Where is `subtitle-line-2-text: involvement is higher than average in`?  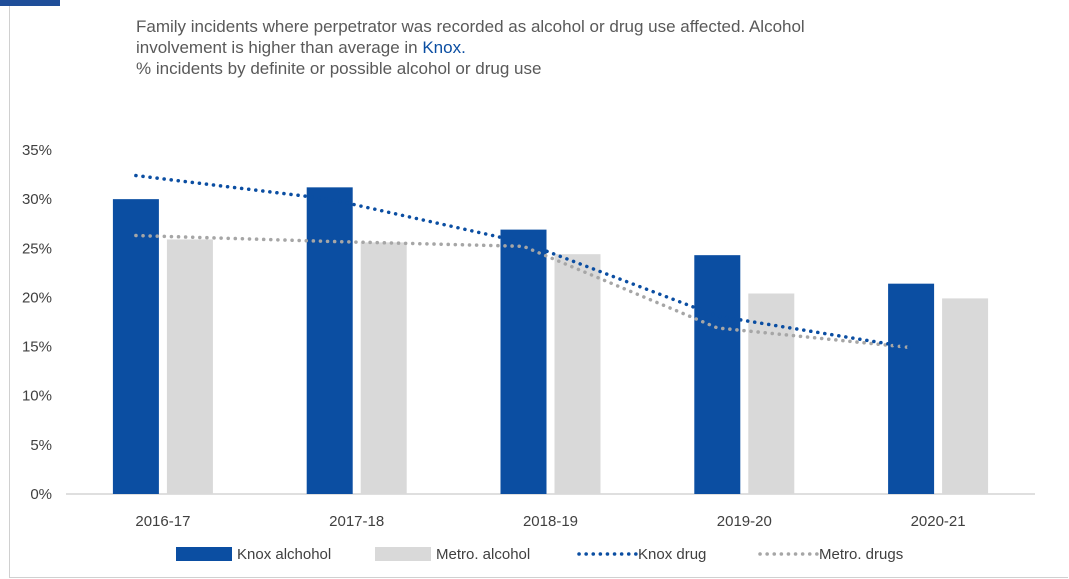
subtitle-line-2-text: involvement is higher than average in is located at coordinates (279, 47).